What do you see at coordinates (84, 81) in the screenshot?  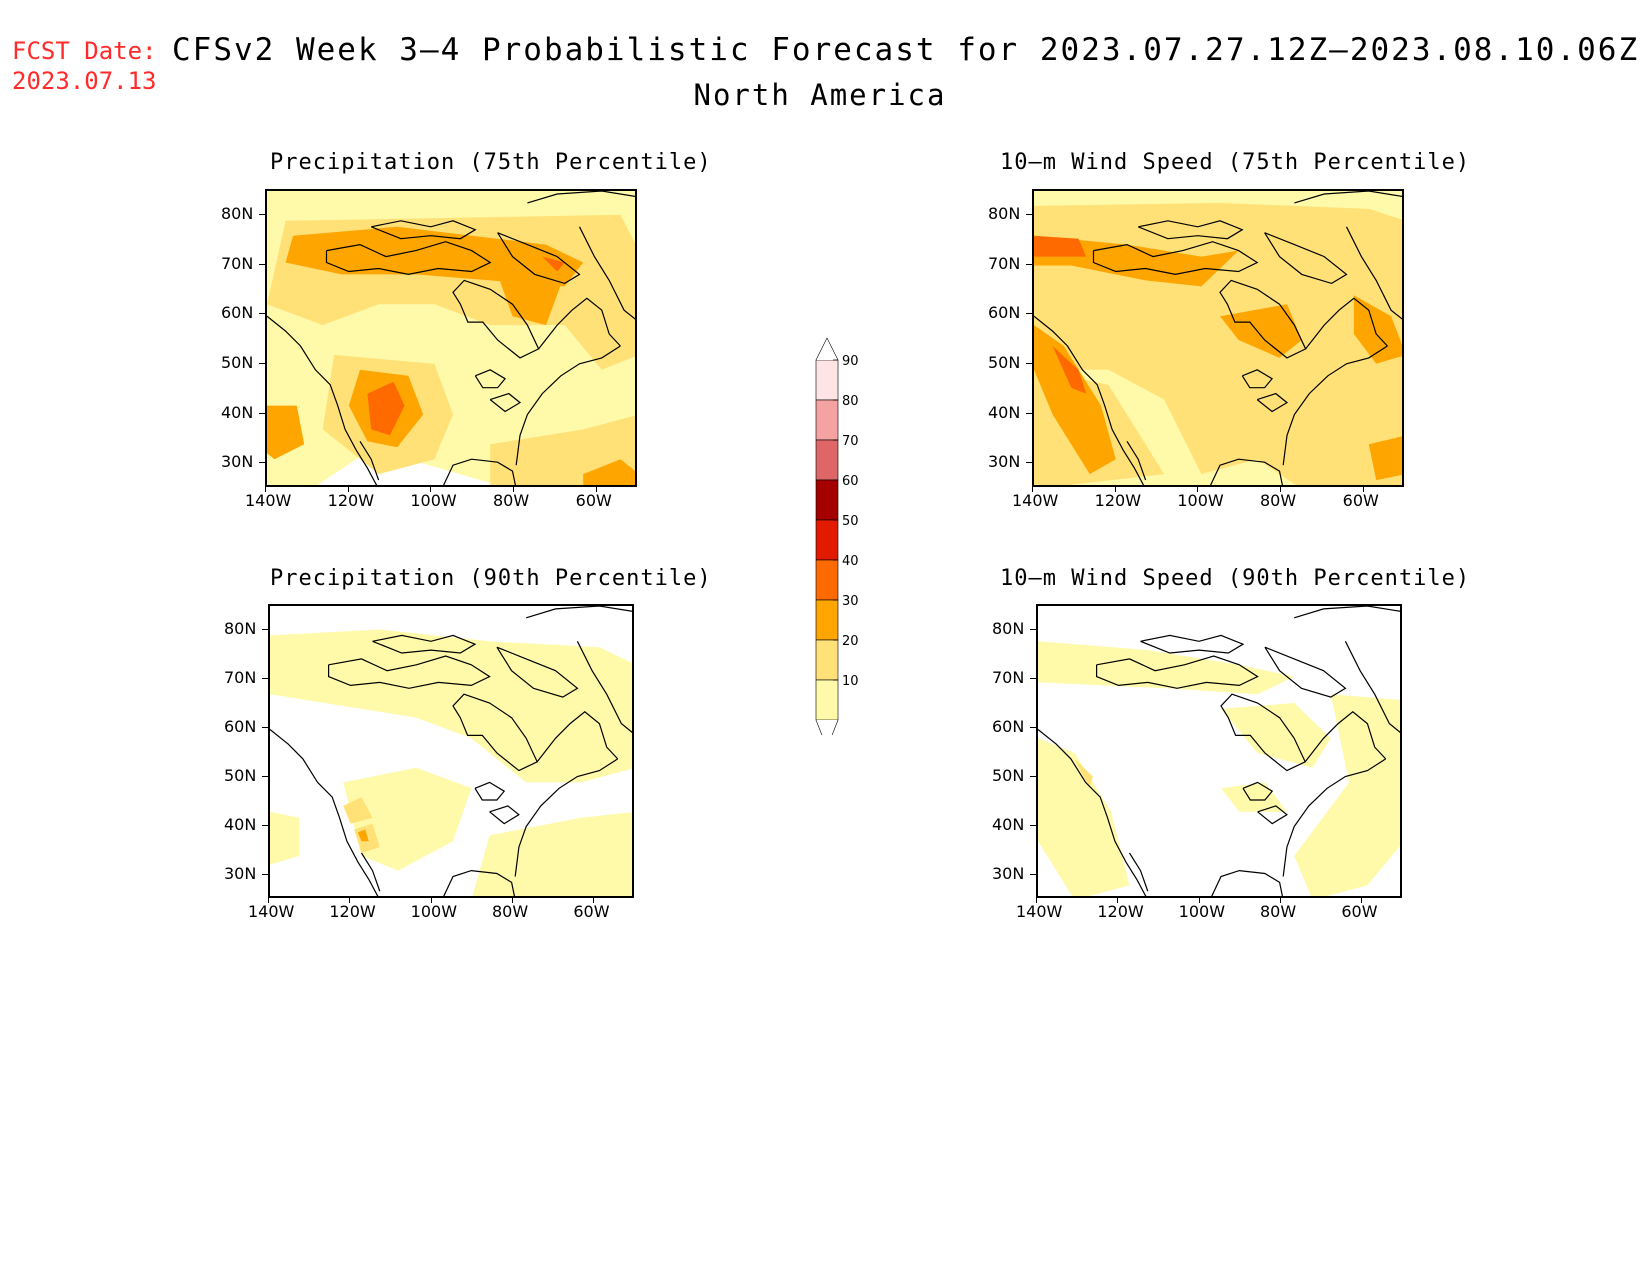 I see `fcst-date-value: 2023.07.13` at bounding box center [84, 81].